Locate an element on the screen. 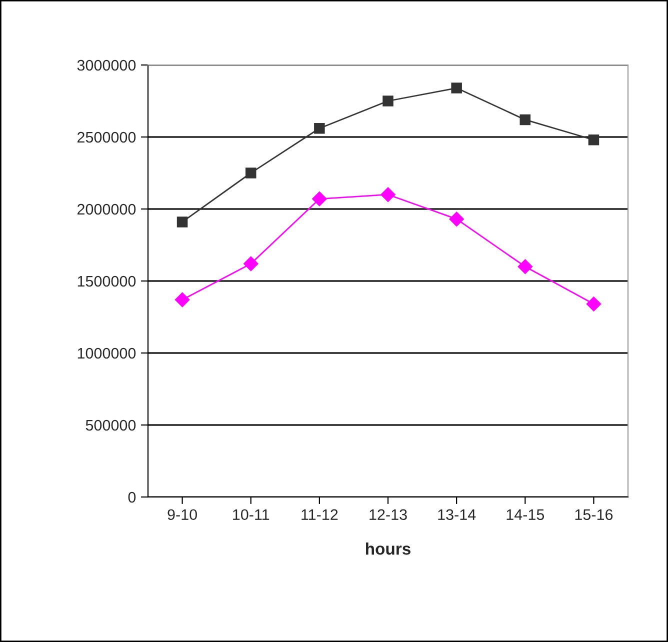 This screenshot has height=642, width=668. x-axis-title: hours is located at coordinates (388, 548).